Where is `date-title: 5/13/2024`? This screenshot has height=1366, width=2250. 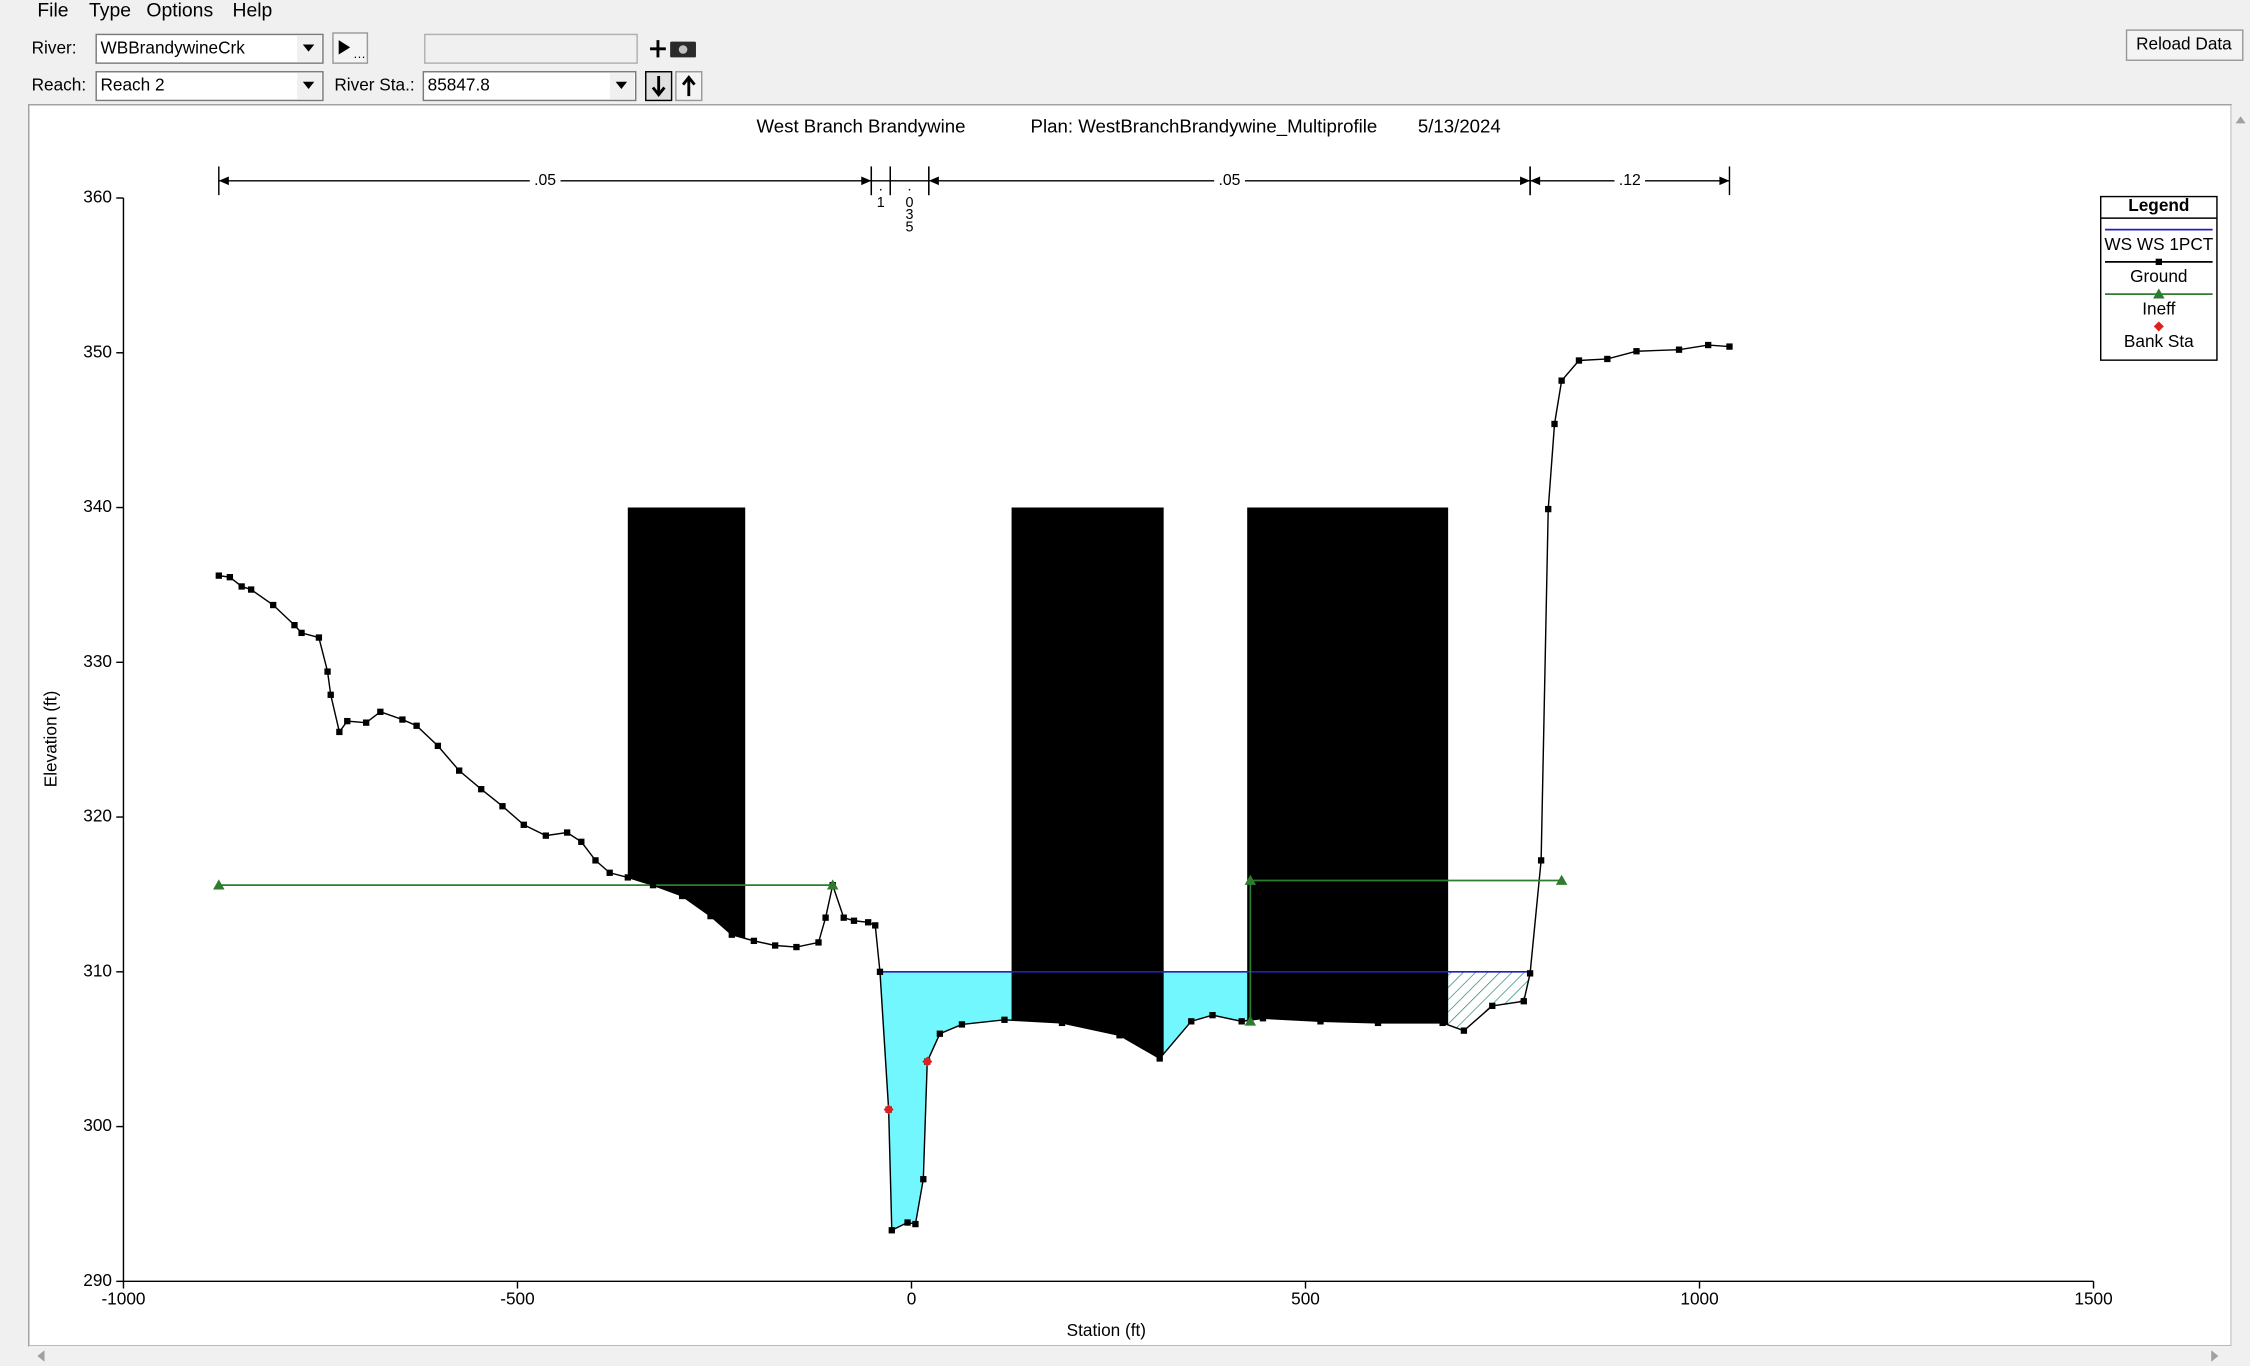 date-title: 5/13/2024 is located at coordinates (1459, 126).